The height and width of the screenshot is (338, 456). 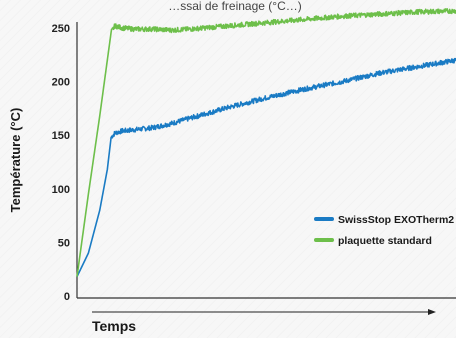 What do you see at coordinates (396, 220) in the screenshot?
I see `legend-label: SwissStop EXOTherm2` at bounding box center [396, 220].